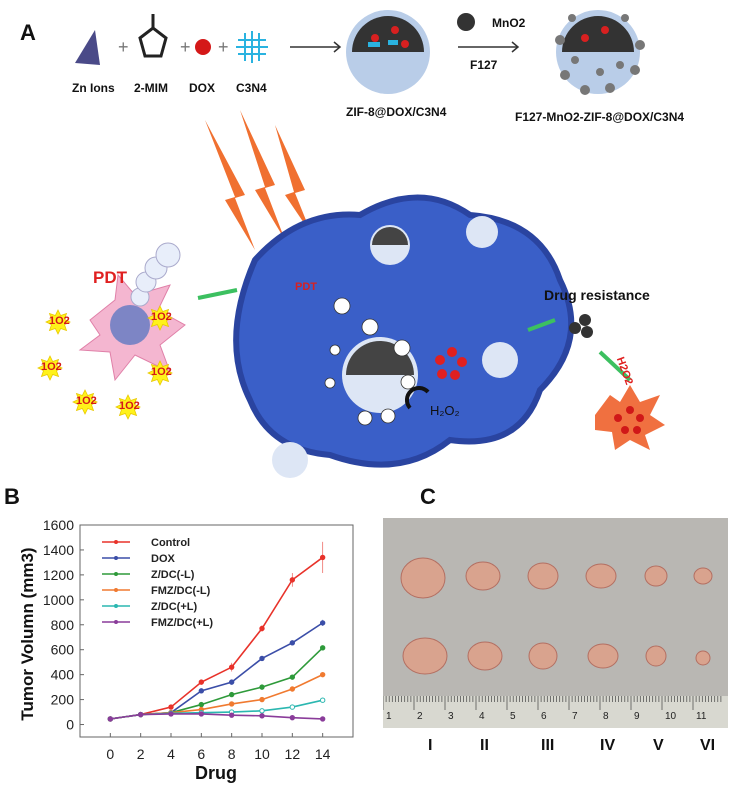 The image size is (735, 789). What do you see at coordinates (306, 287) in the screenshot?
I see `pdt-label-cell: PDT` at bounding box center [306, 287].